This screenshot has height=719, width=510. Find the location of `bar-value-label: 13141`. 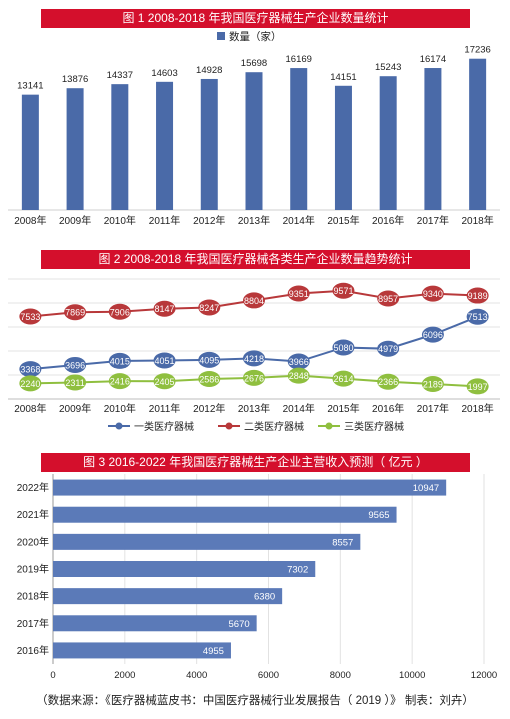

bar-value-label: 13141 is located at coordinates (30, 86).